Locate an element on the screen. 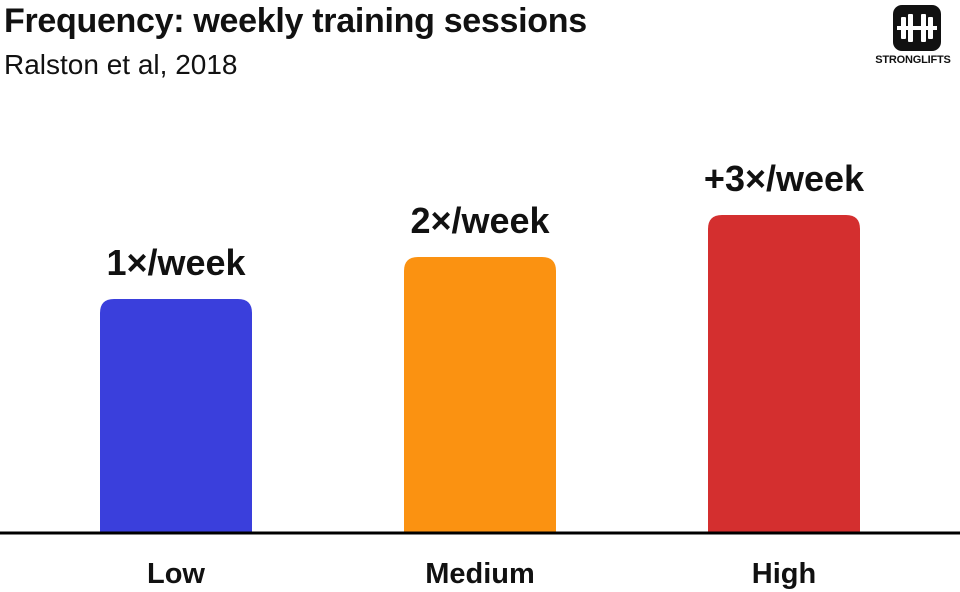 The height and width of the screenshot is (592, 960). x-tick-label-high: High is located at coordinates (784, 574).